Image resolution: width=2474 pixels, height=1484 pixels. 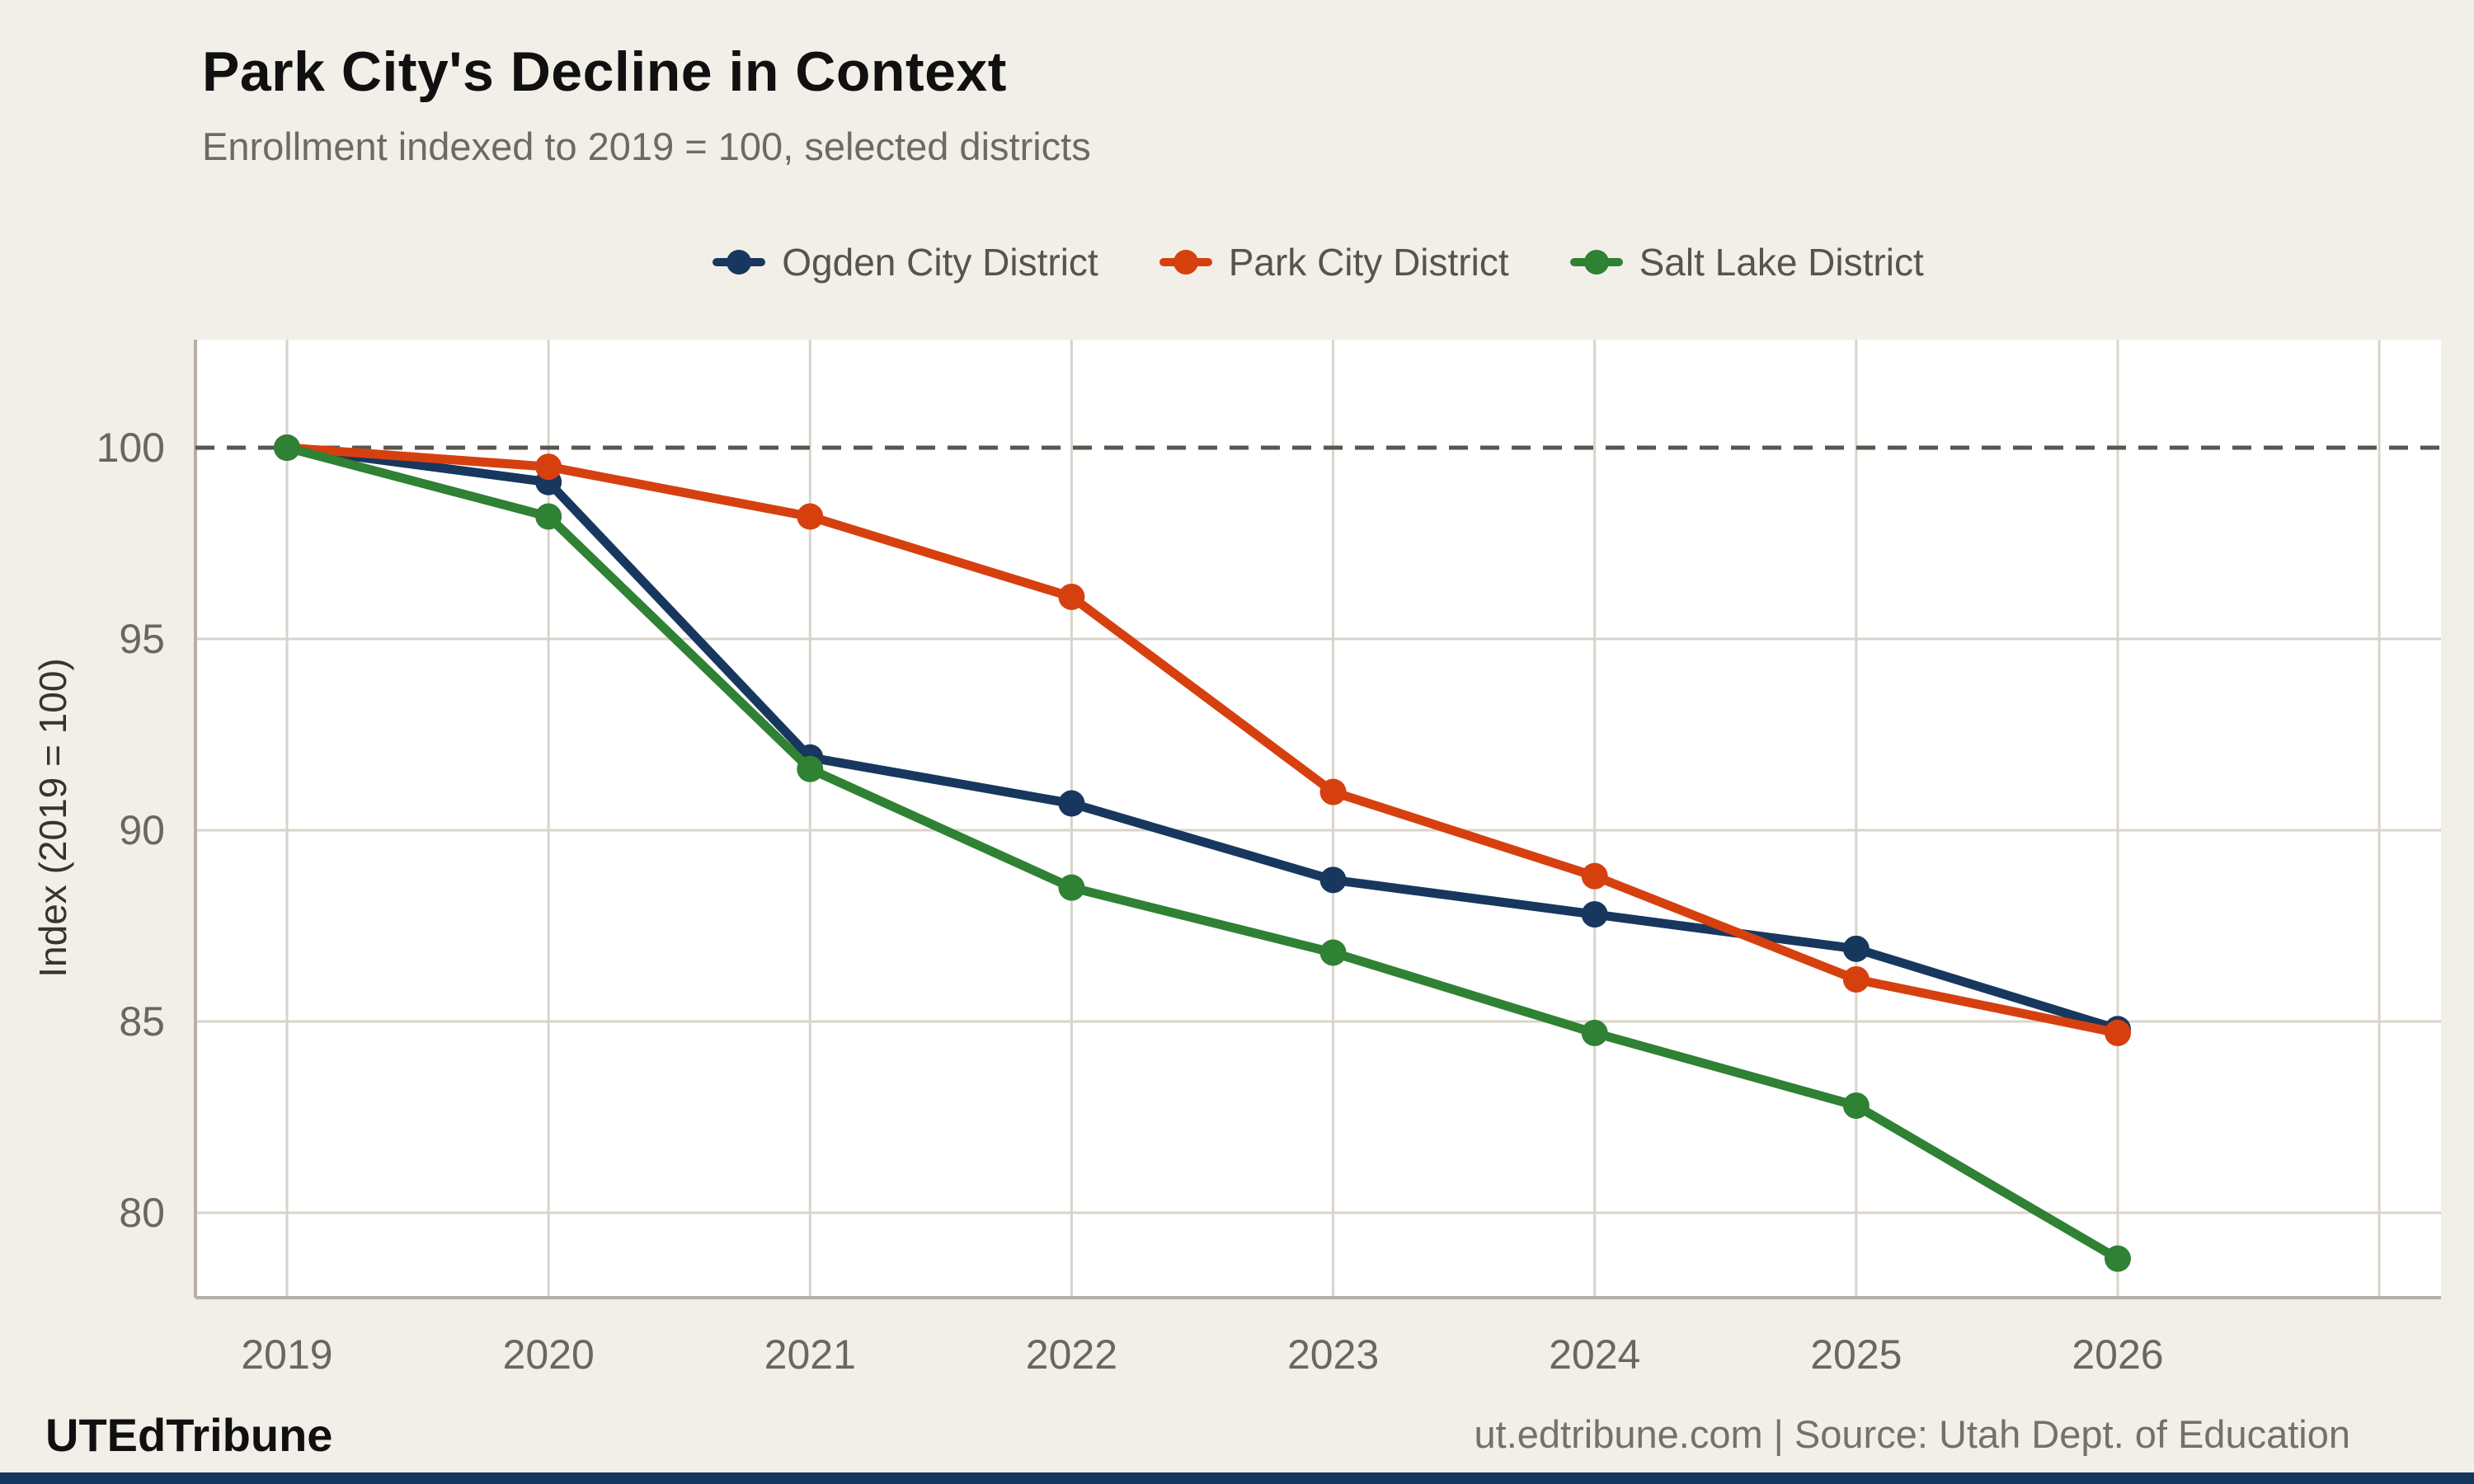 I want to click on legend-item-park-city-district: Park City District, so click(x=1334, y=262).